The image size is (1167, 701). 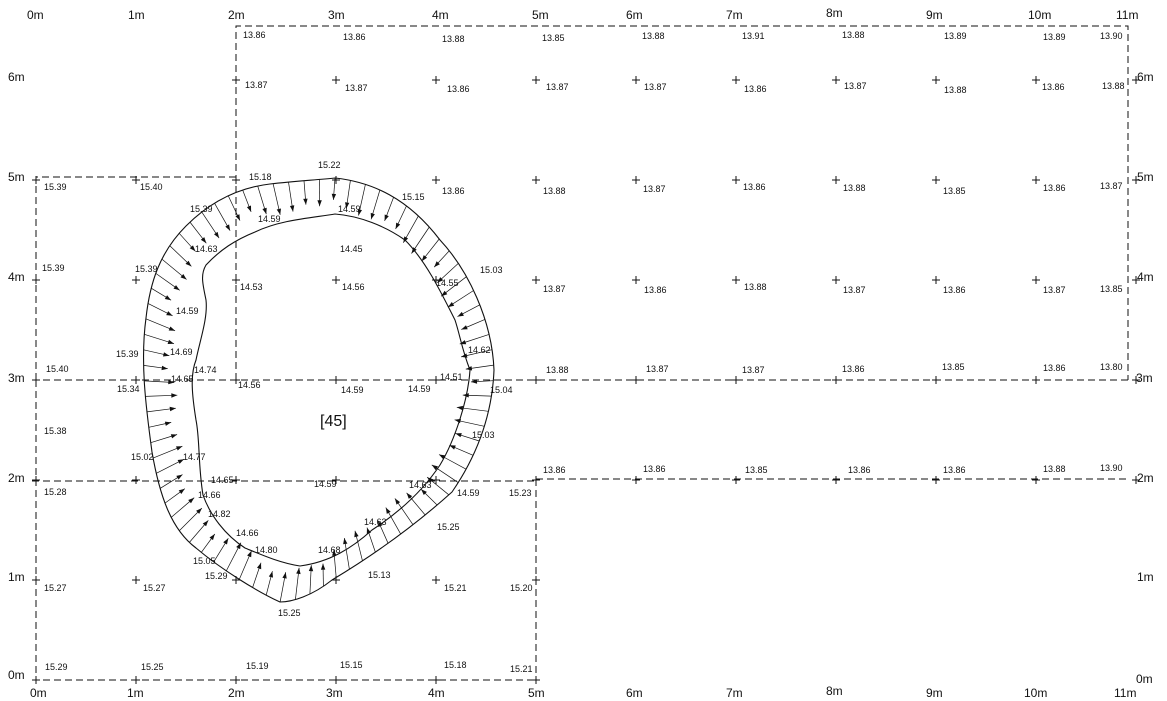 I want to click on x-axis-label-top: 5m, so click(x=540, y=15).